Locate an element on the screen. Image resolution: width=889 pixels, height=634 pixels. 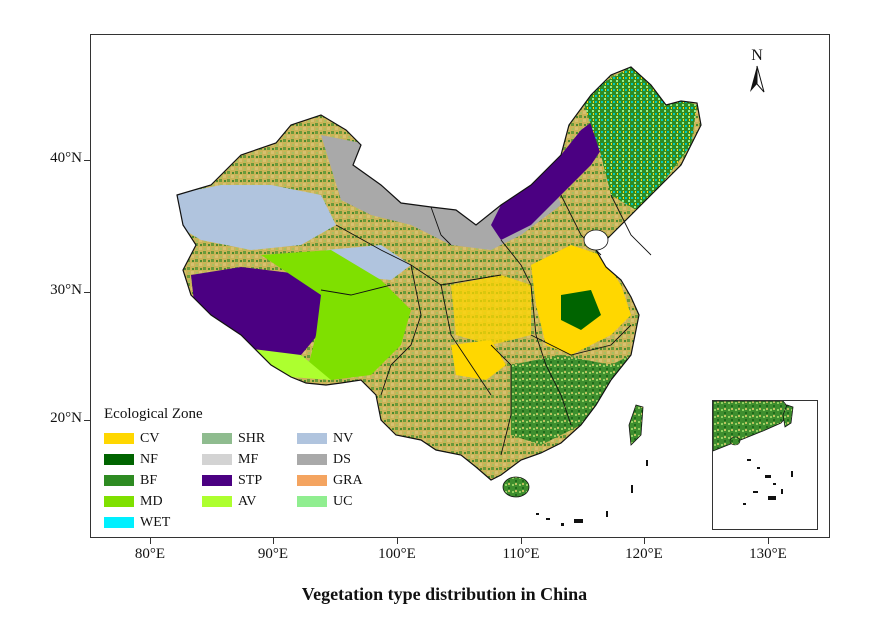
legend-label: BF is located at coordinates (149, 480).